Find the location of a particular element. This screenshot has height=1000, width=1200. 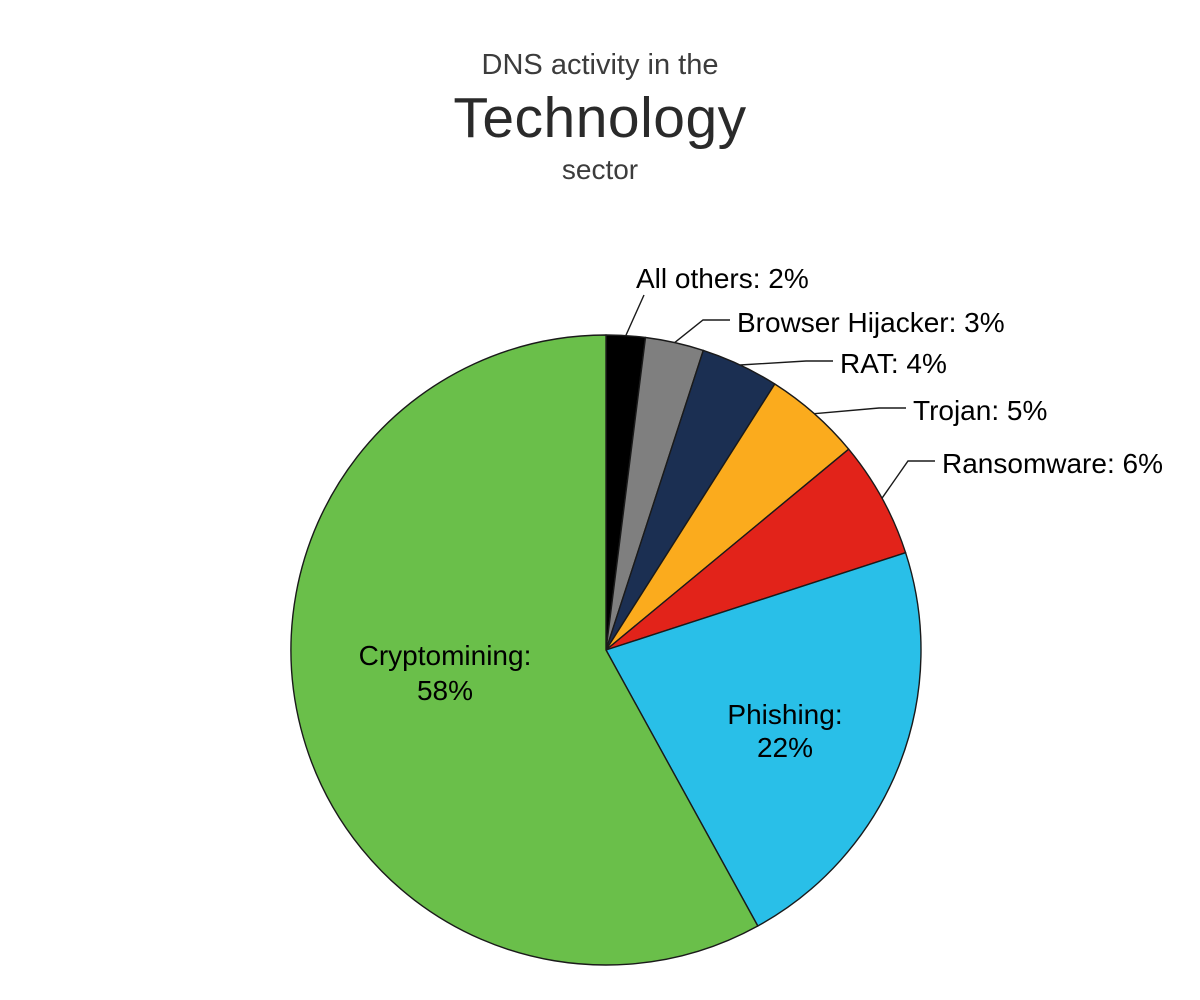

leader-line-browser-hijacker is located at coordinates (702, 331).